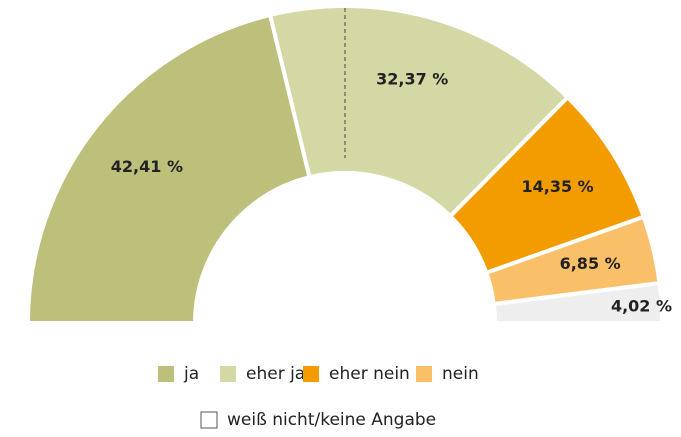 This screenshot has height=437, width=681. I want to click on legend-label: weiß nicht/keine Angabe, so click(331, 420).